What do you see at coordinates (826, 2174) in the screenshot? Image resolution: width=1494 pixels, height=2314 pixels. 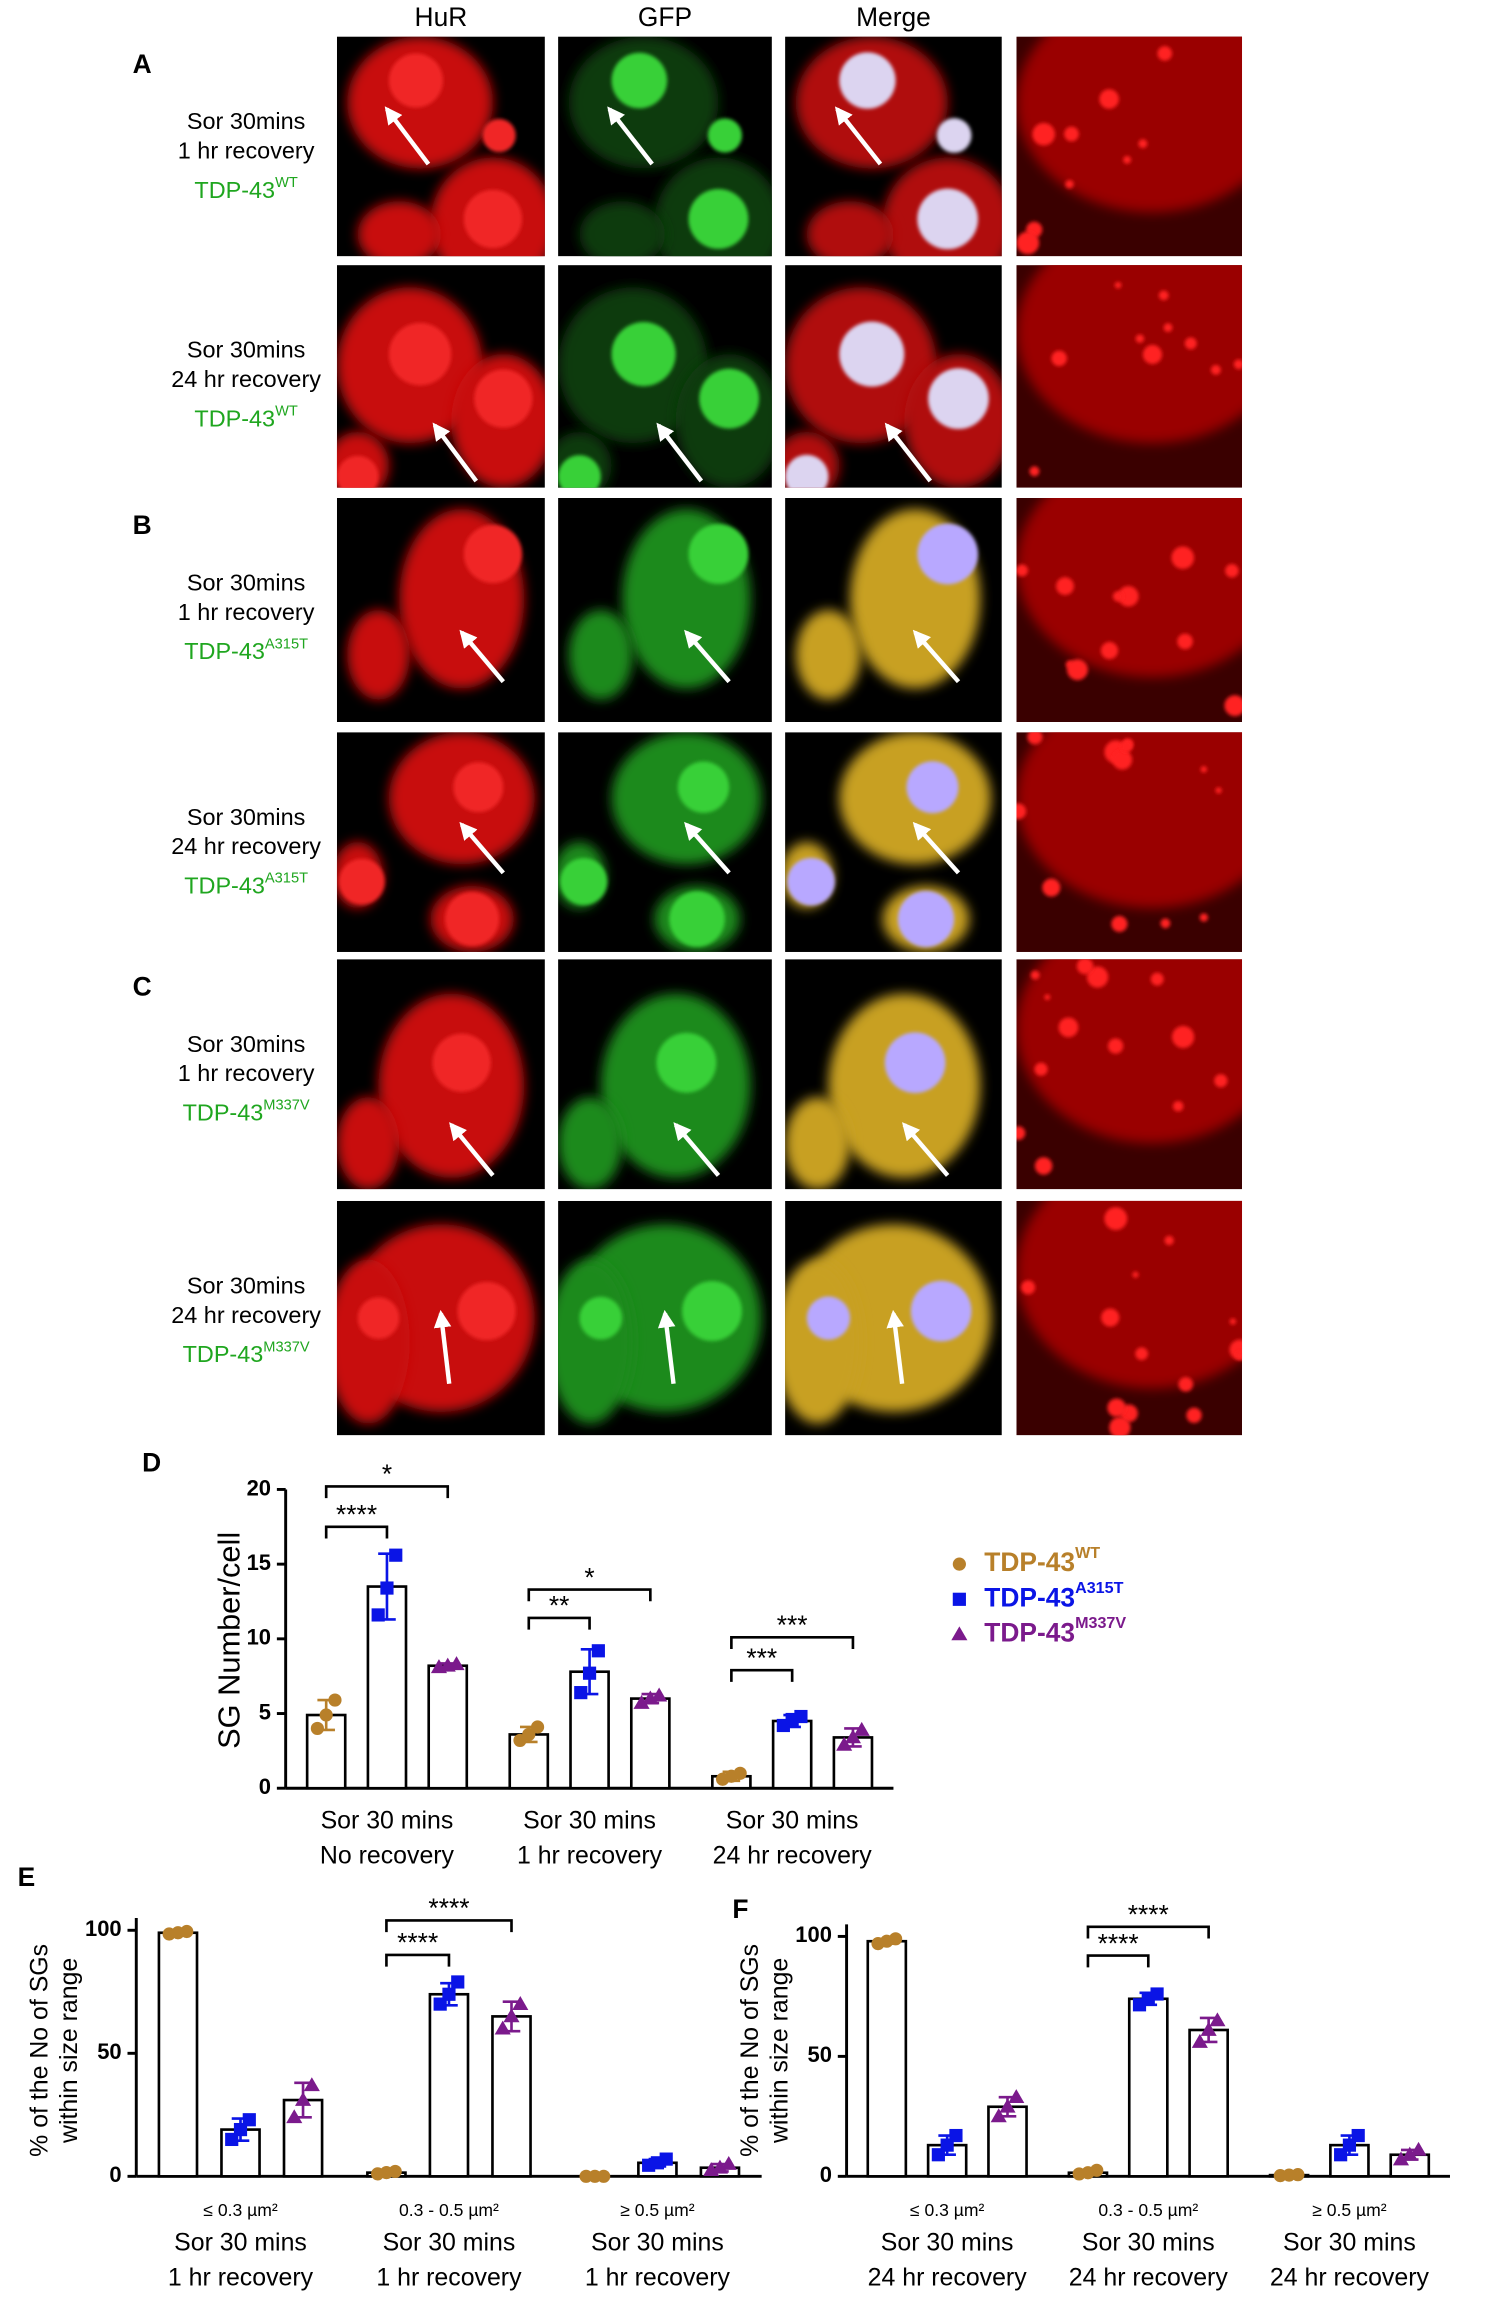 I see `y-tick-label: 0` at bounding box center [826, 2174].